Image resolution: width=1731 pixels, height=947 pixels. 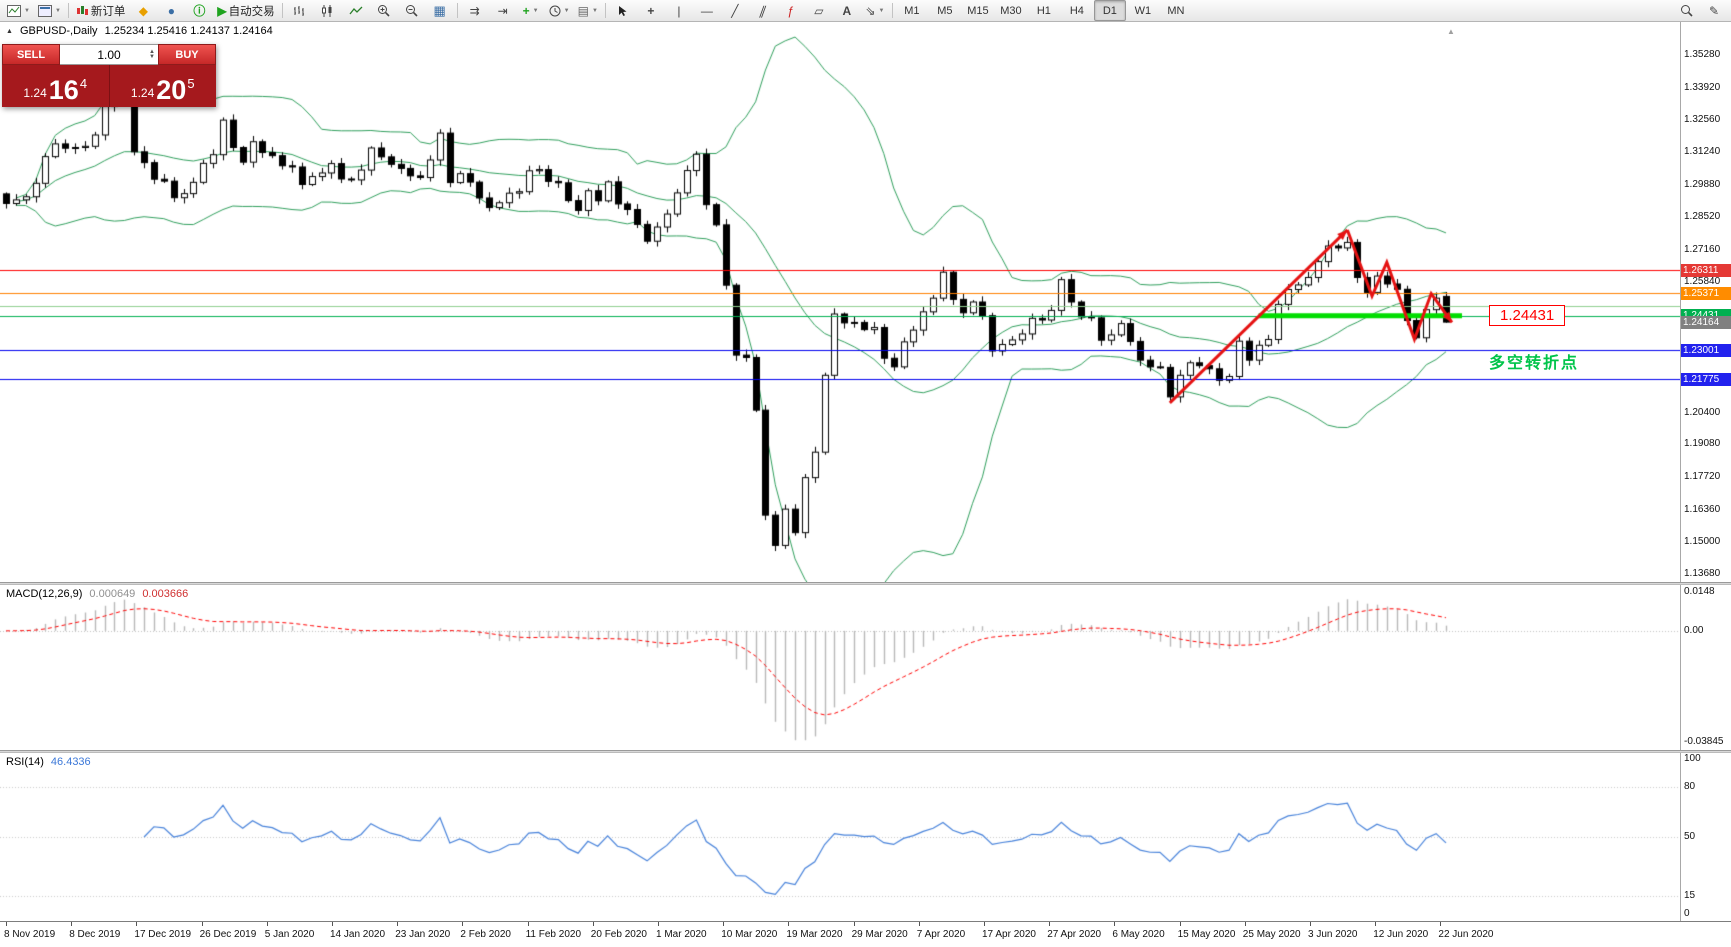 I want to click on chart-shift-marker: ▲, so click(x=1451, y=31).